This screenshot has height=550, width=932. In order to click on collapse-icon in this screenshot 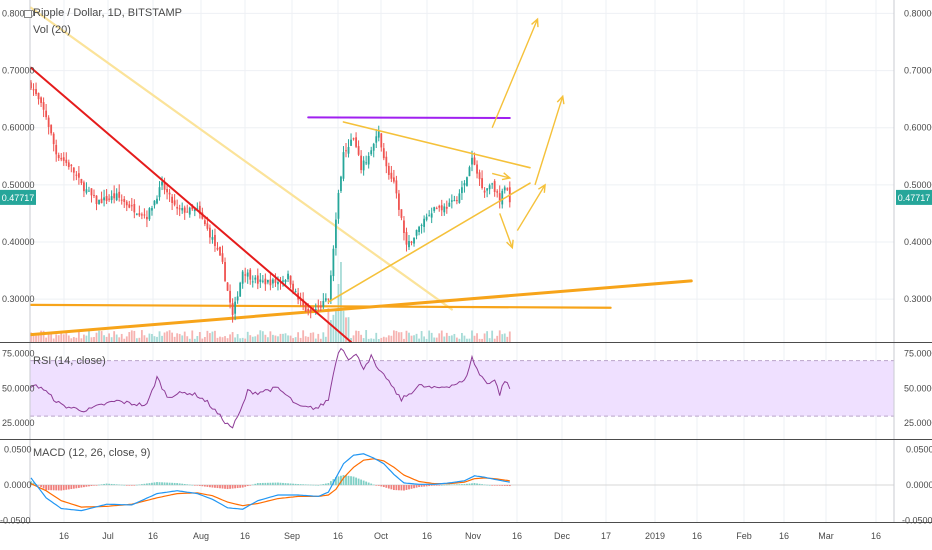, I will do `click(28, 14)`.